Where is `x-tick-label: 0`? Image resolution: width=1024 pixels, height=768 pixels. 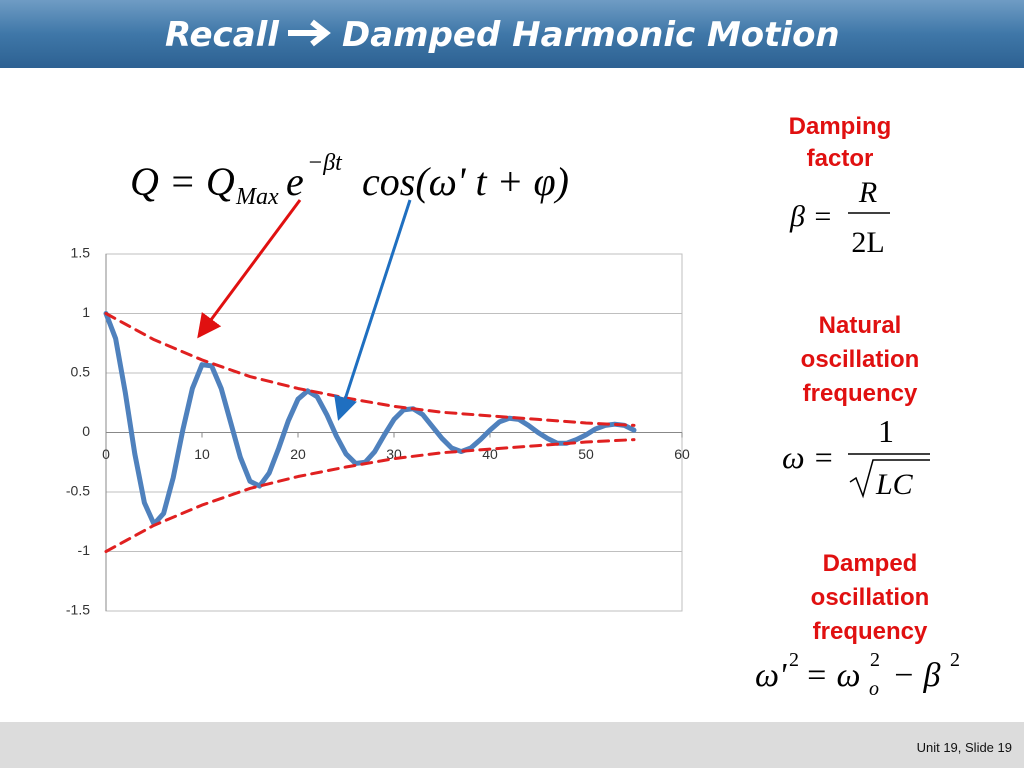
x-tick-label: 0 is located at coordinates (106, 454).